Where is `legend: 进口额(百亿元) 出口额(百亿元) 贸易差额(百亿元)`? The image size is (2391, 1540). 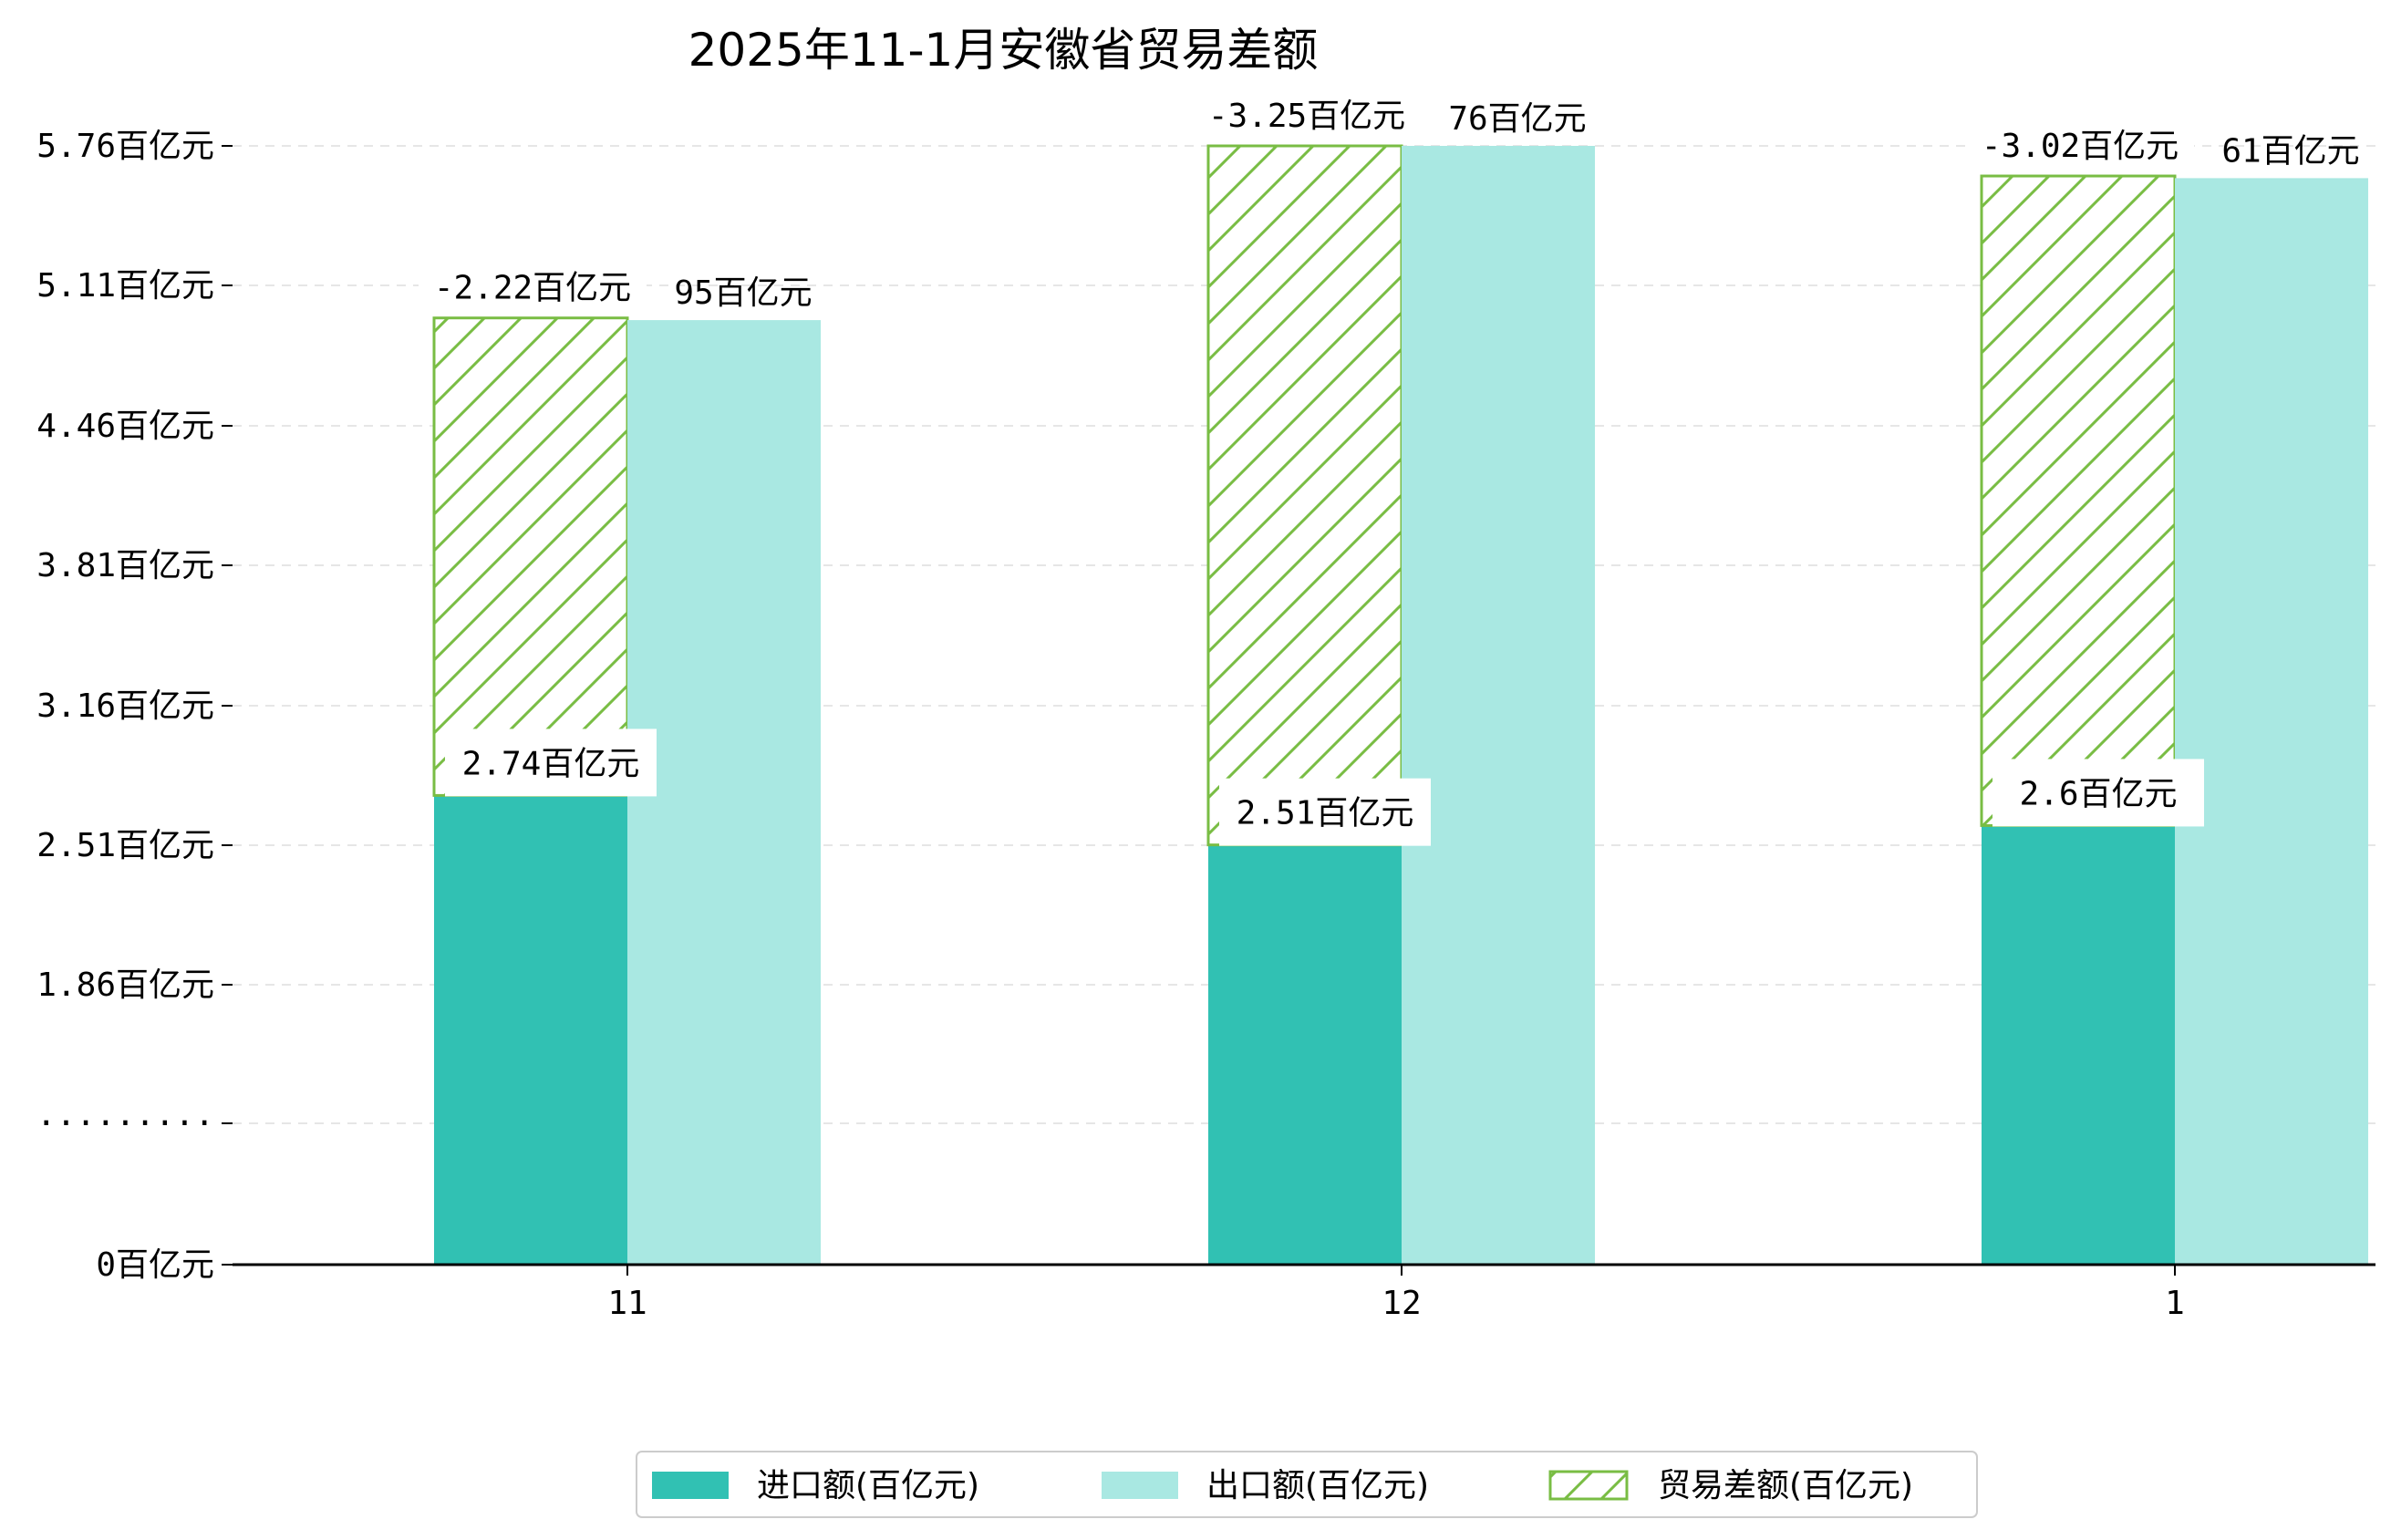 legend: 进口额(百亿元) 出口额(百亿元) 贸易差额(百亿元) is located at coordinates (1307, 1484).